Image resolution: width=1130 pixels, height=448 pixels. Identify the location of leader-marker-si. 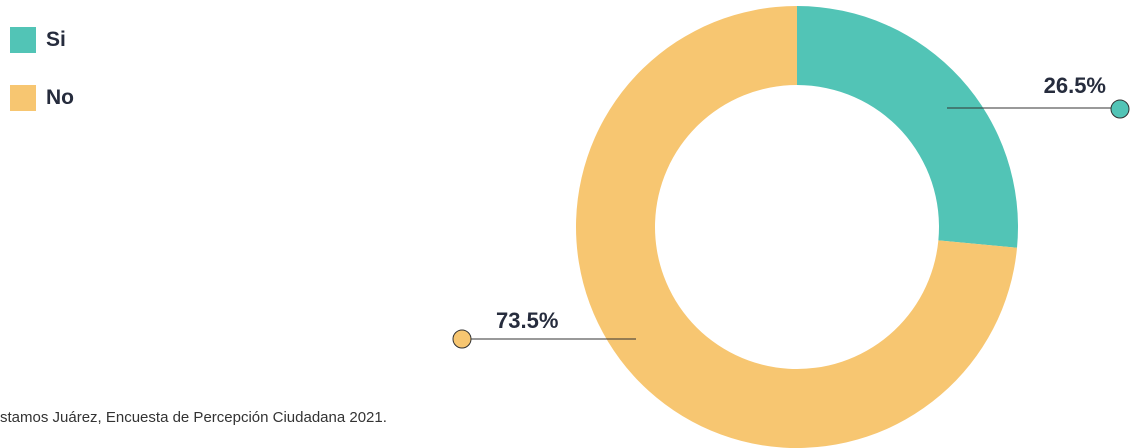
(1120, 109).